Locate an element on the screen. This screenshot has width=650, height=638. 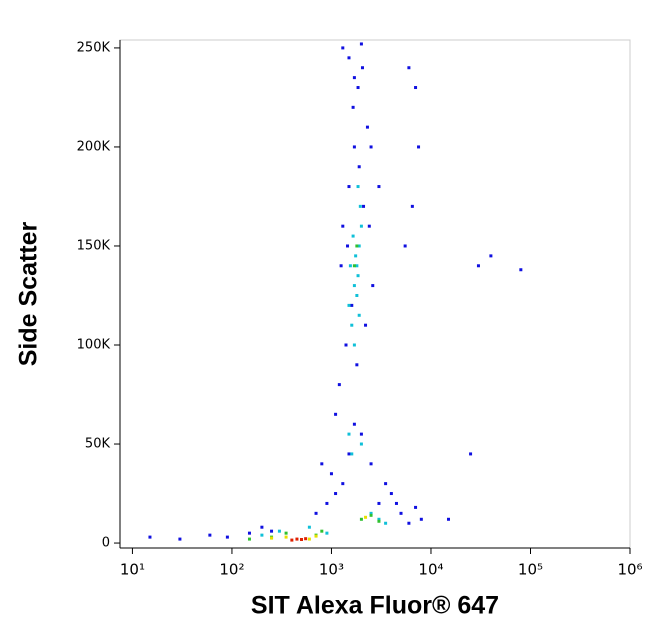
x-tick-label: 10³ is located at coordinates (331, 570).